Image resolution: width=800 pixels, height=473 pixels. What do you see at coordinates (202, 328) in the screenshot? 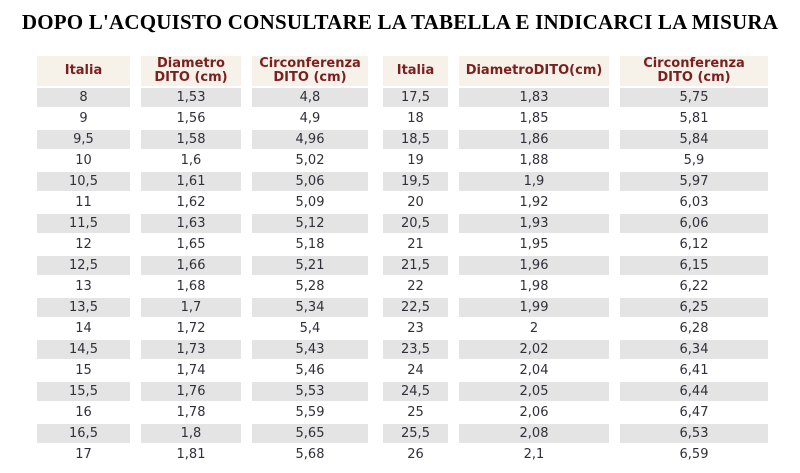
I see `table-row: 14 1,72 5,4` at bounding box center [202, 328].